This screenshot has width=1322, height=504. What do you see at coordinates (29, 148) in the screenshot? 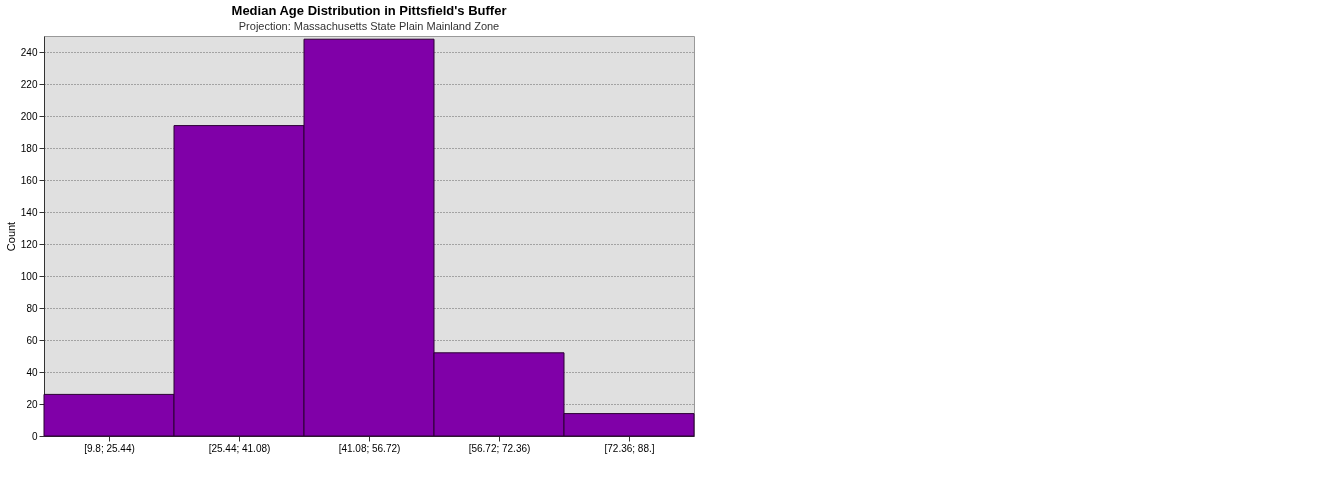
I see `y-tick-label: 180` at bounding box center [29, 148].